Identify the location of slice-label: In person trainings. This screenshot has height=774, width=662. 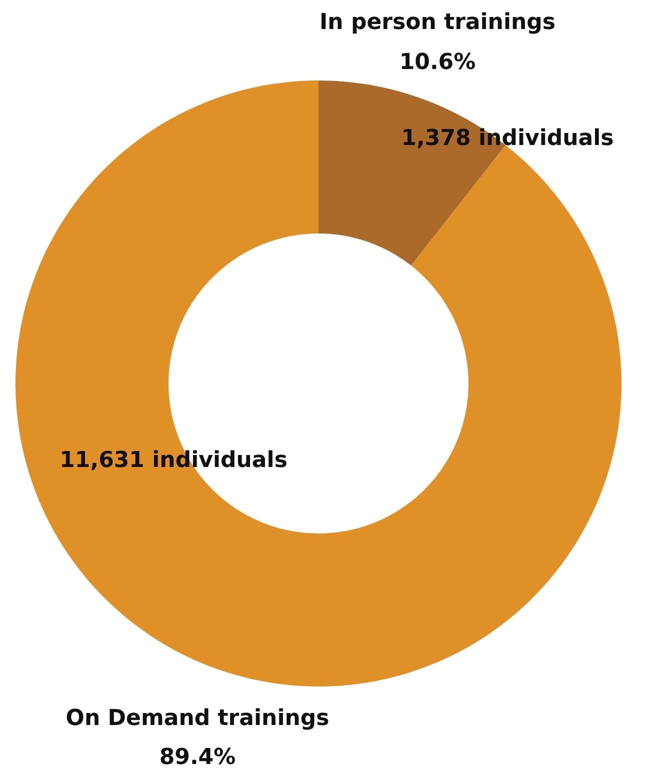
(437, 22).